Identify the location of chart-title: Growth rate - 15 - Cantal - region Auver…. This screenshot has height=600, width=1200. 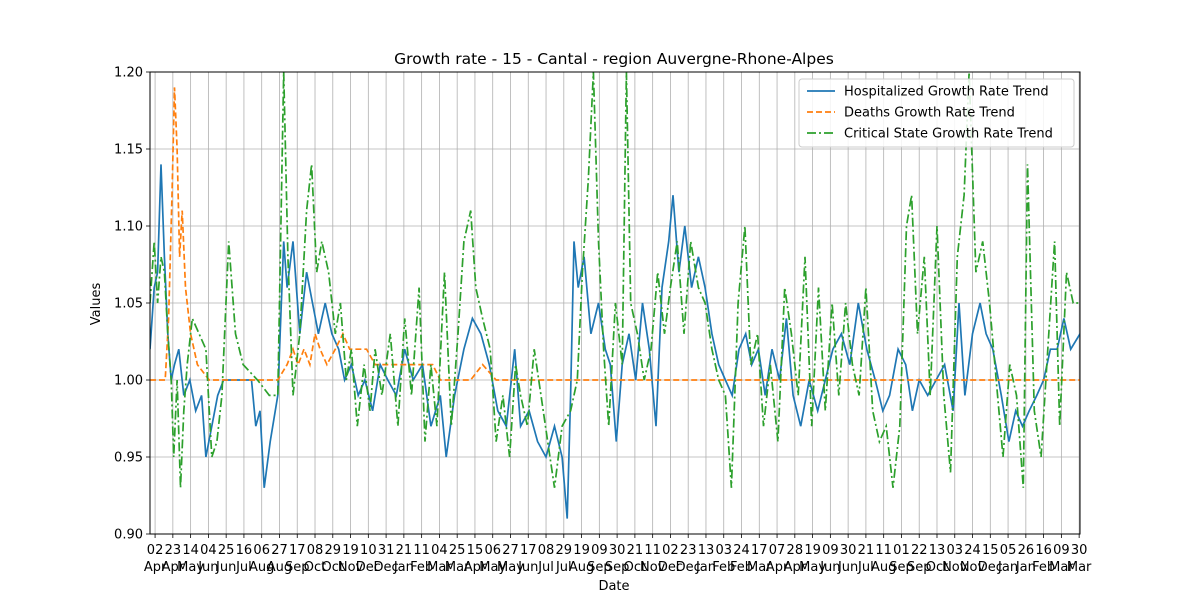
(614, 59).